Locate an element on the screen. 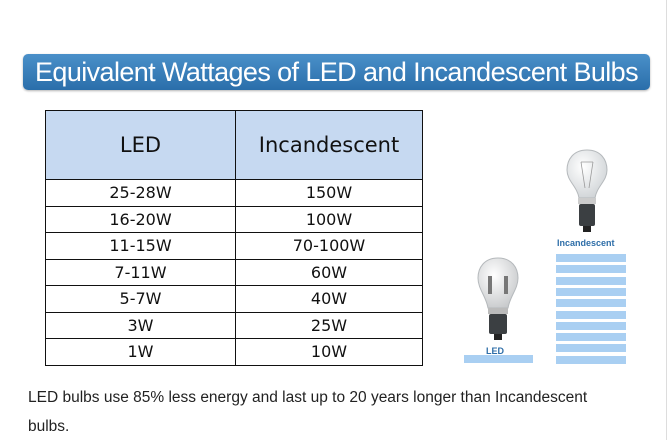  led-wattage-cell: 5-7W is located at coordinates (140, 299).